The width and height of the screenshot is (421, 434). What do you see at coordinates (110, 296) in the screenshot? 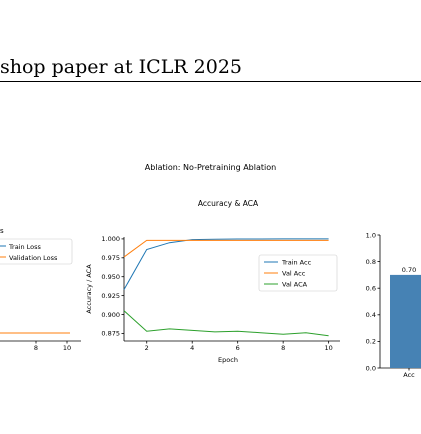
I see `y-tick-label: 0.925` at bounding box center [110, 296].